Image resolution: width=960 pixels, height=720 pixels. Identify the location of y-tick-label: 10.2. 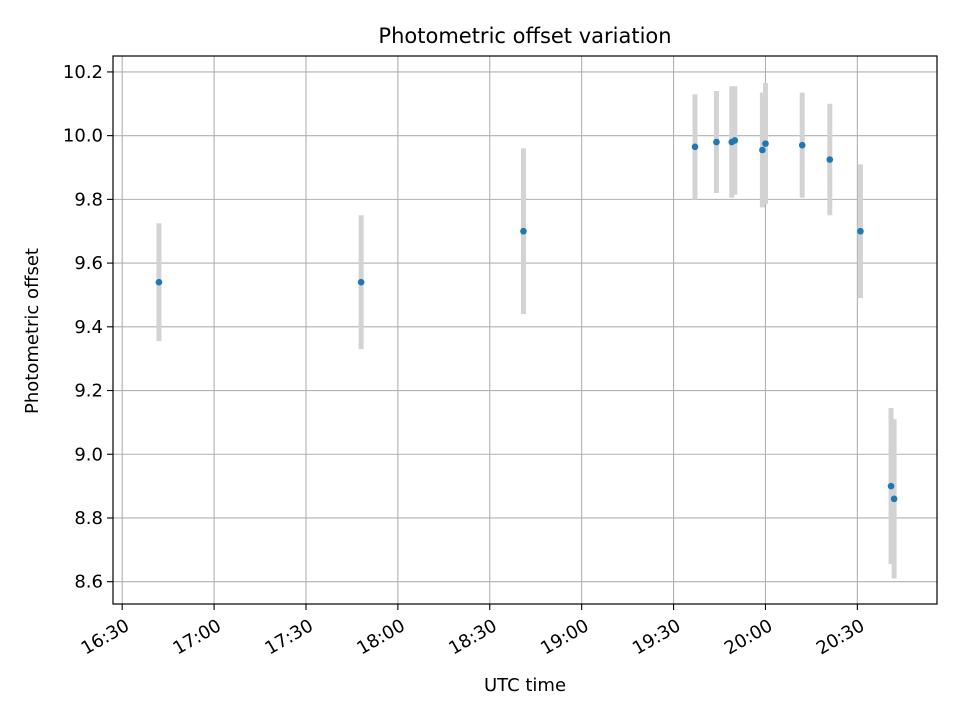
(83, 72).